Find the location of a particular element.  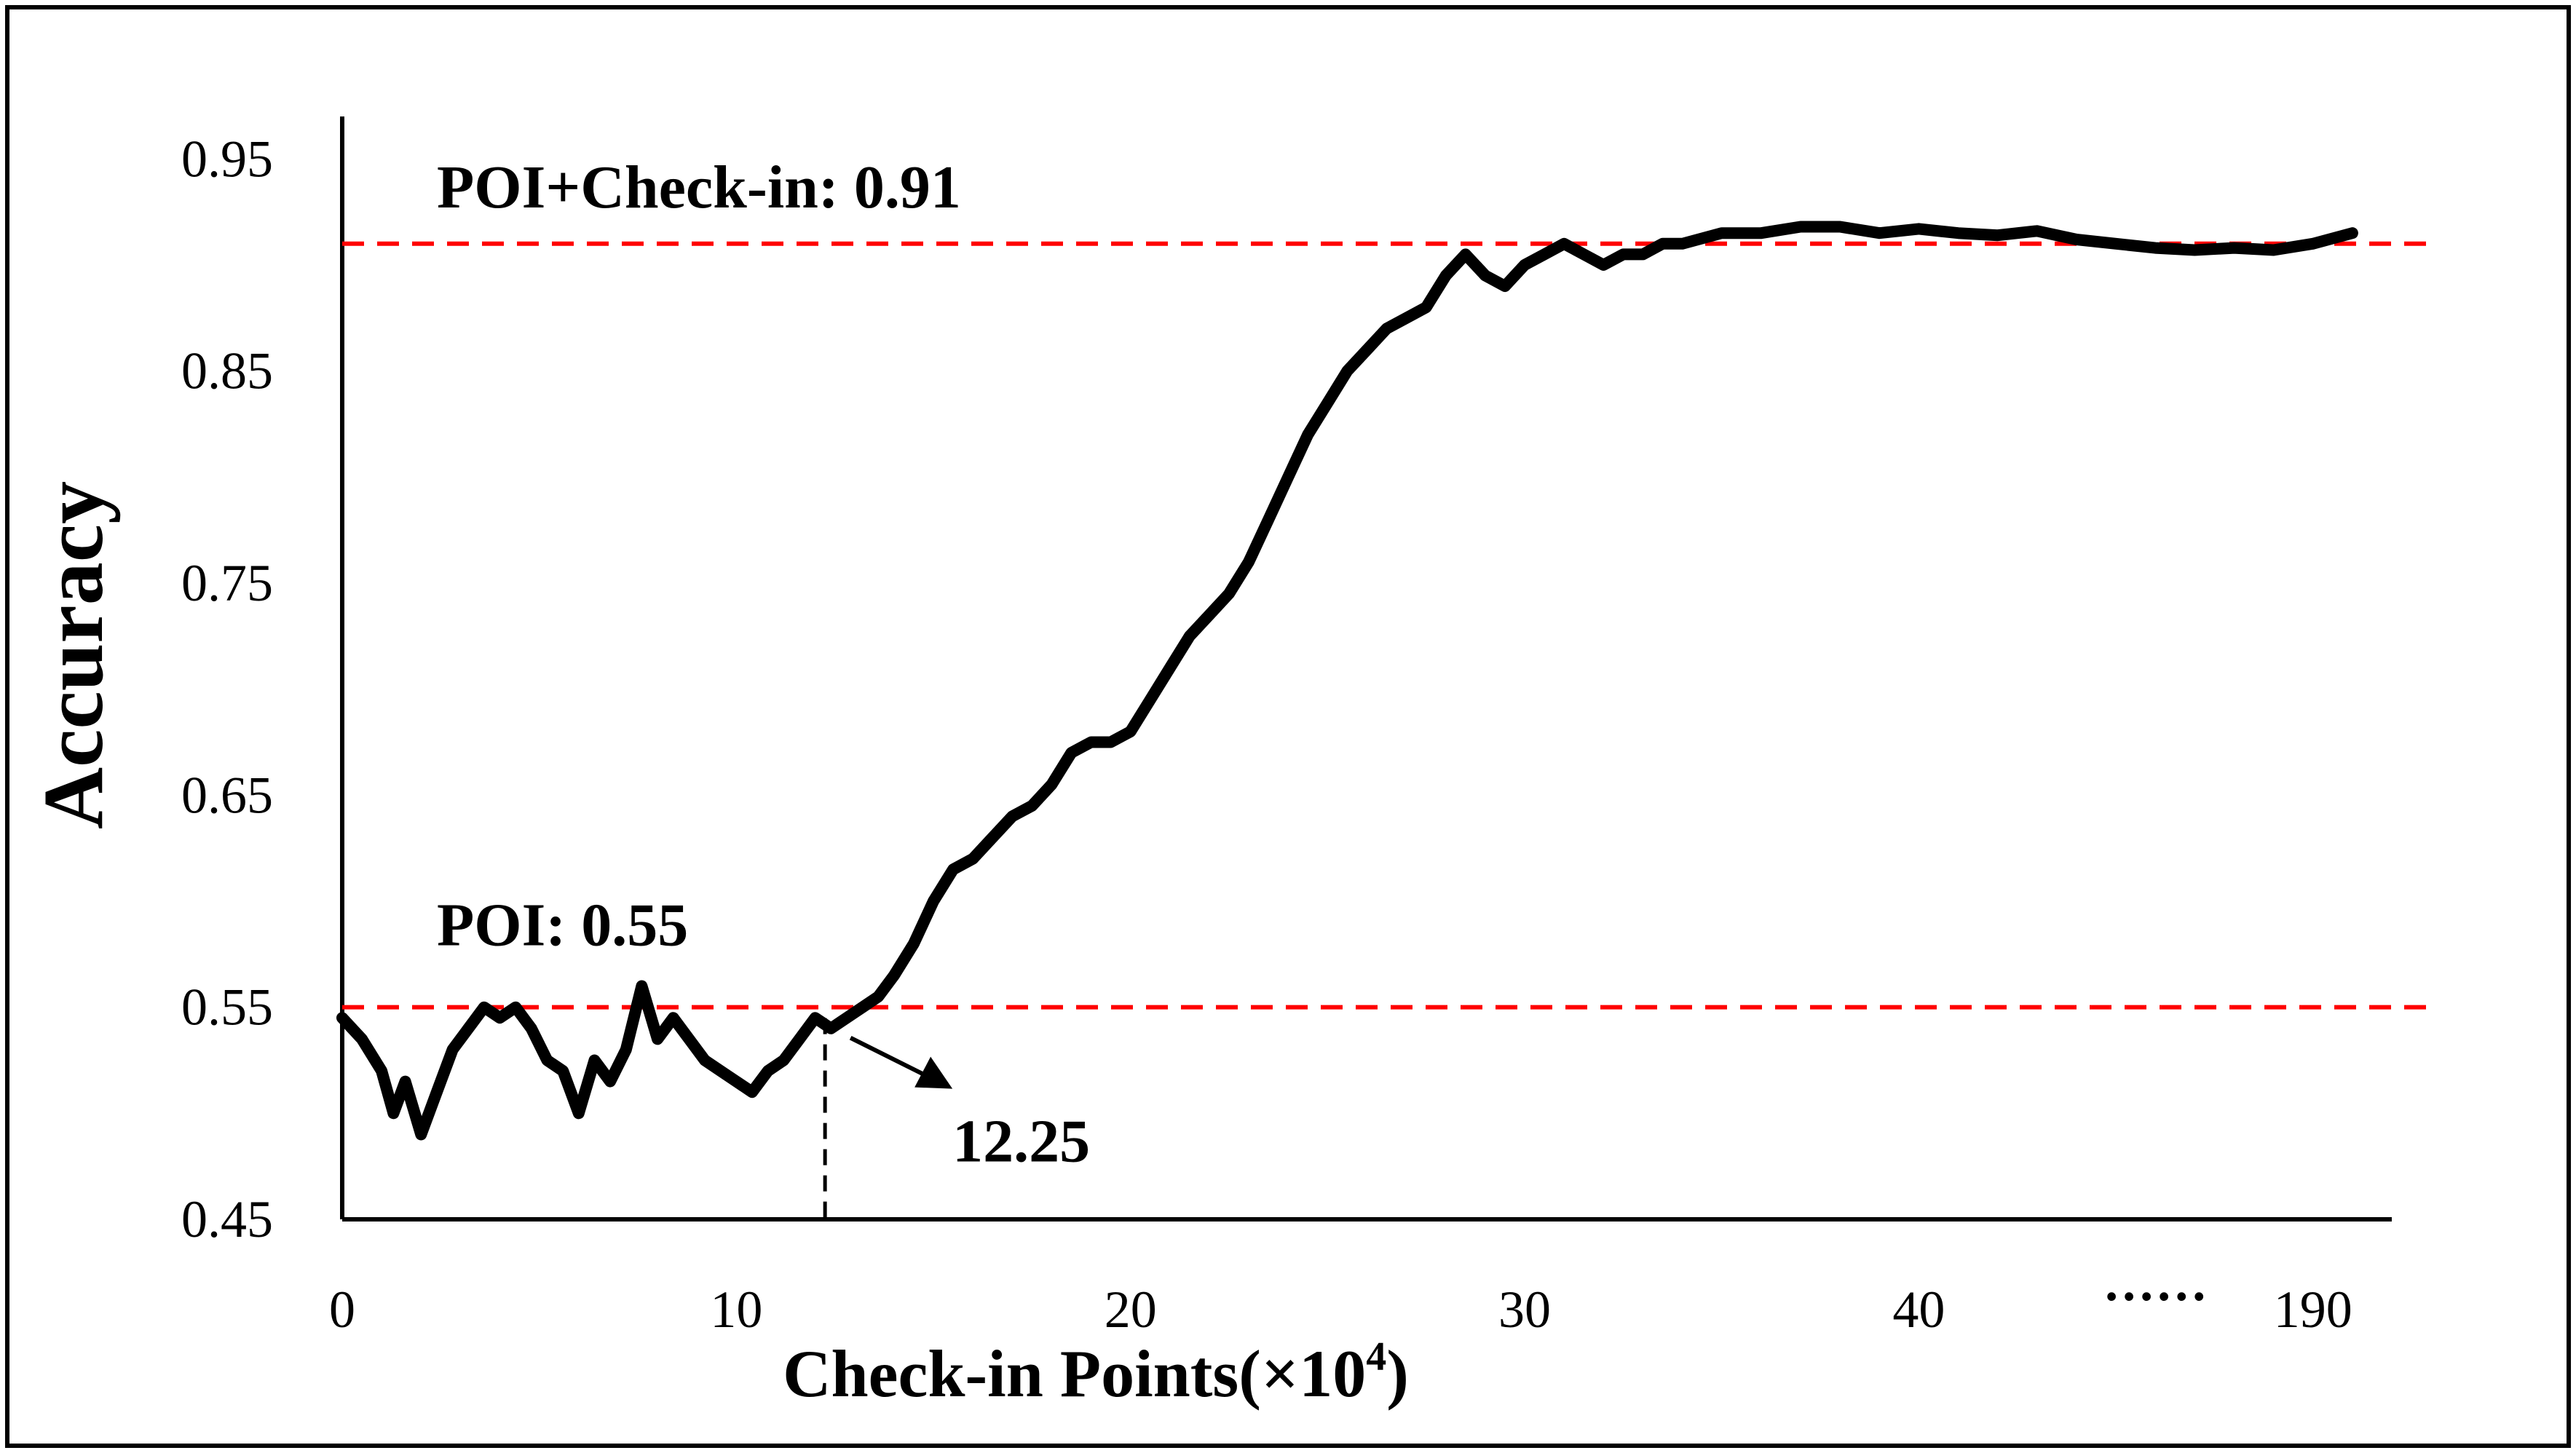

reference-label-poi-checkin: POI+Check-in: 0.91 is located at coordinates (699, 187).